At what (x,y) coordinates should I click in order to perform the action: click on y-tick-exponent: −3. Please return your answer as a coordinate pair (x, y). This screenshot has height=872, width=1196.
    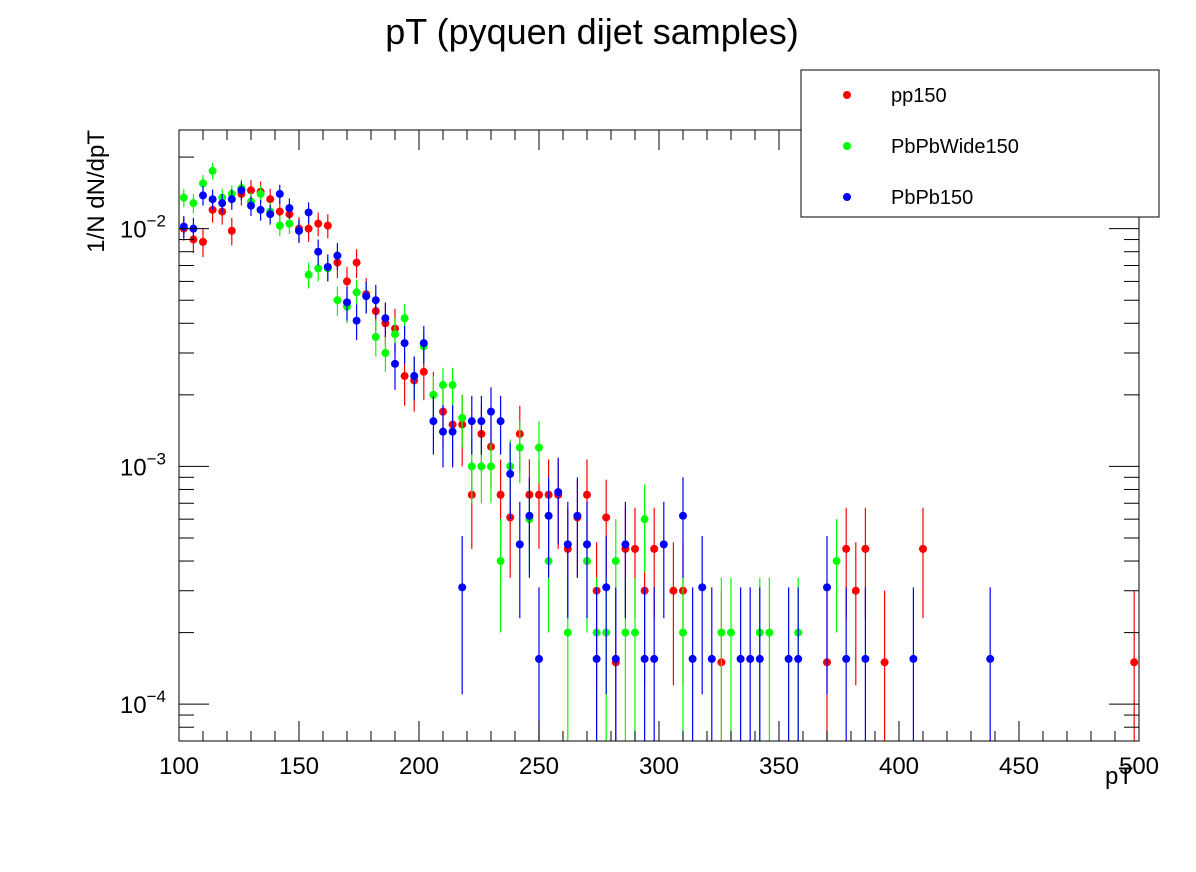
    Looking at the image, I should click on (156, 458).